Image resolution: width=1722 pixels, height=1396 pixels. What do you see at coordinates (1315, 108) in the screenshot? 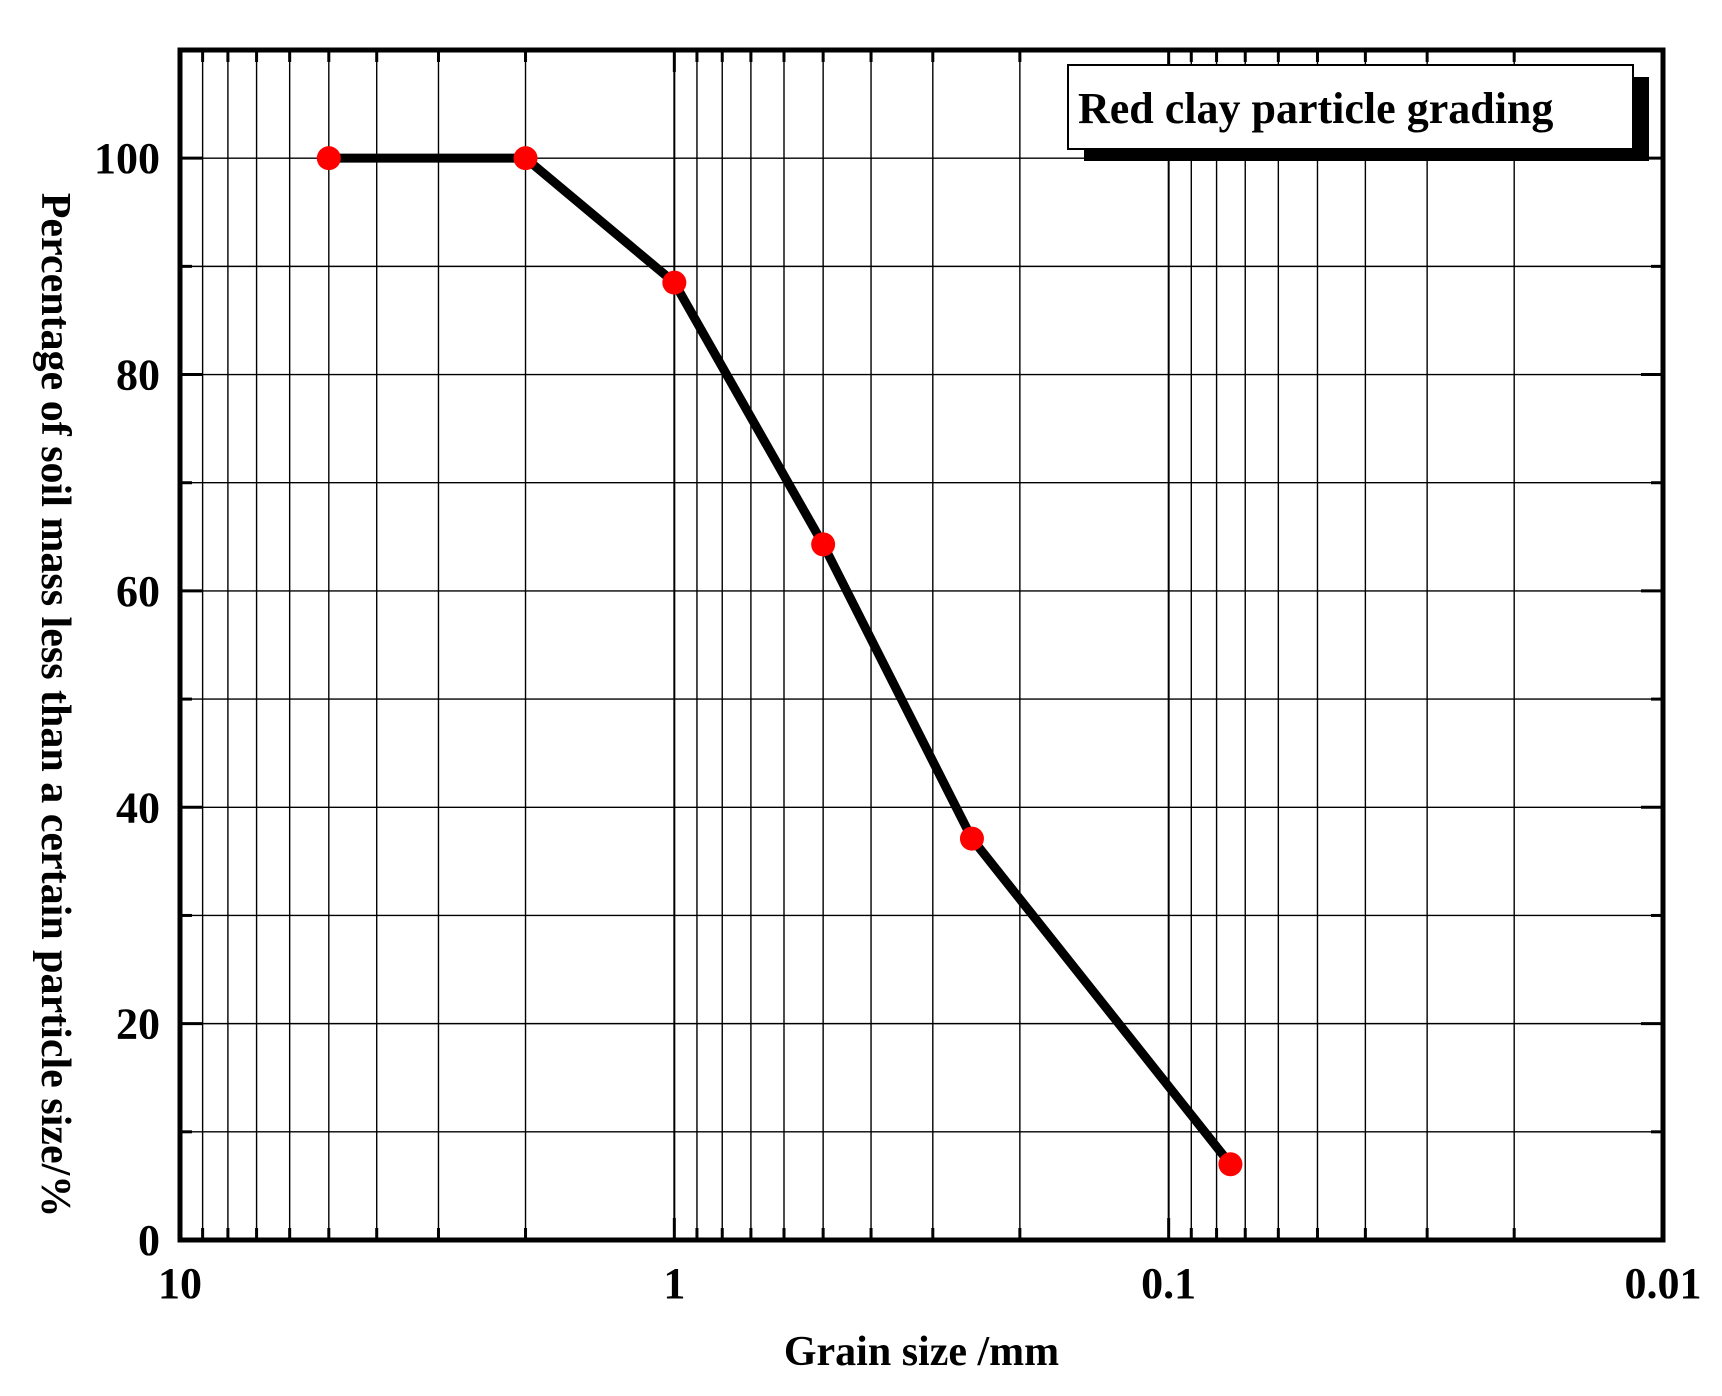
I see `legend-label: Red clay particle grading` at bounding box center [1315, 108].